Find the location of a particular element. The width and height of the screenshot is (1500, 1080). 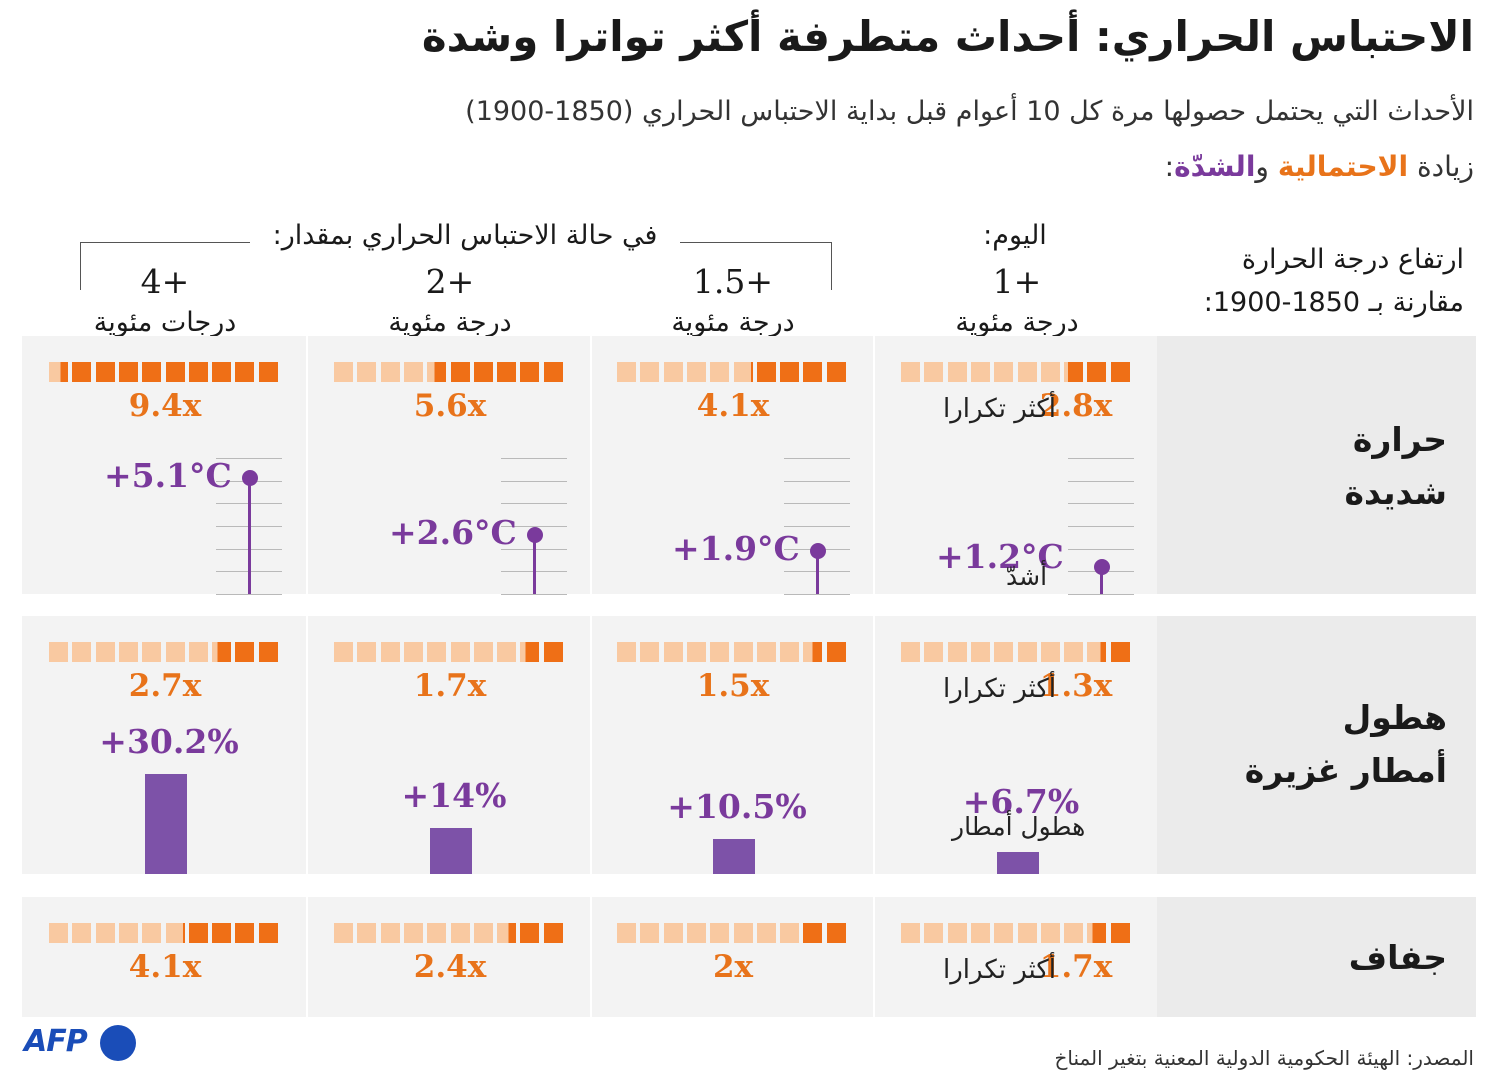

row-label-line2: شديدة is located at coordinates (1395, 492).